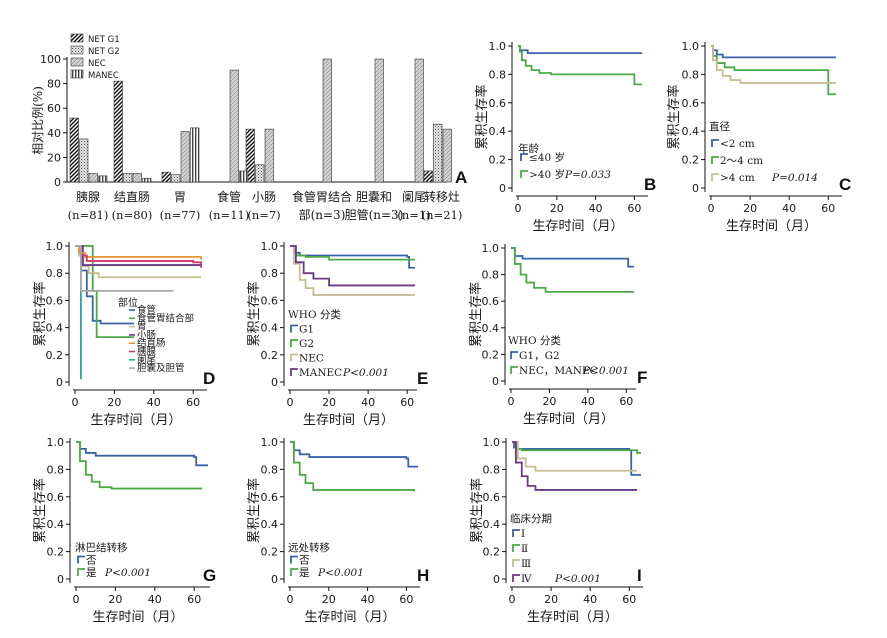  Describe the element at coordinates (642, 377) in the screenshot. I see `panel-letter: F` at that location.